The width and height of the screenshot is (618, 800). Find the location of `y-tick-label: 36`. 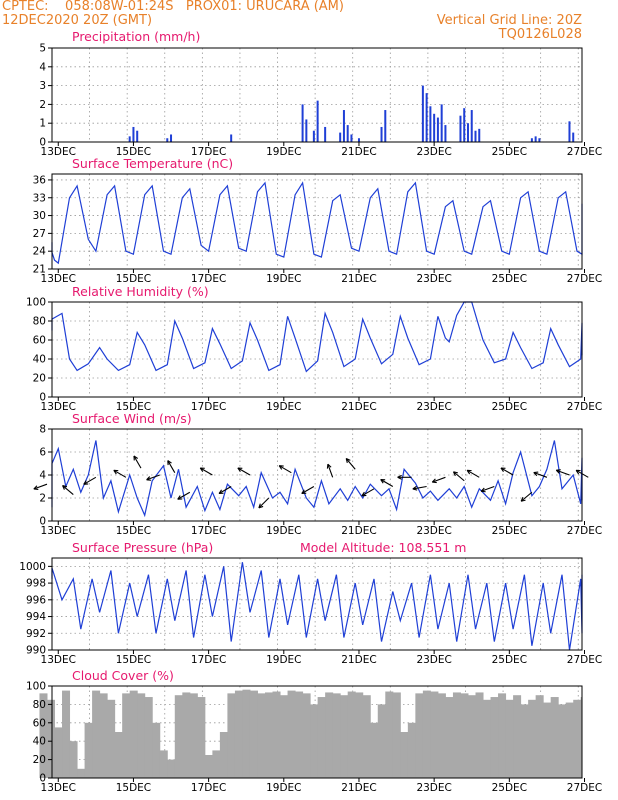

y-tick-label: 36 is located at coordinates (40, 180).